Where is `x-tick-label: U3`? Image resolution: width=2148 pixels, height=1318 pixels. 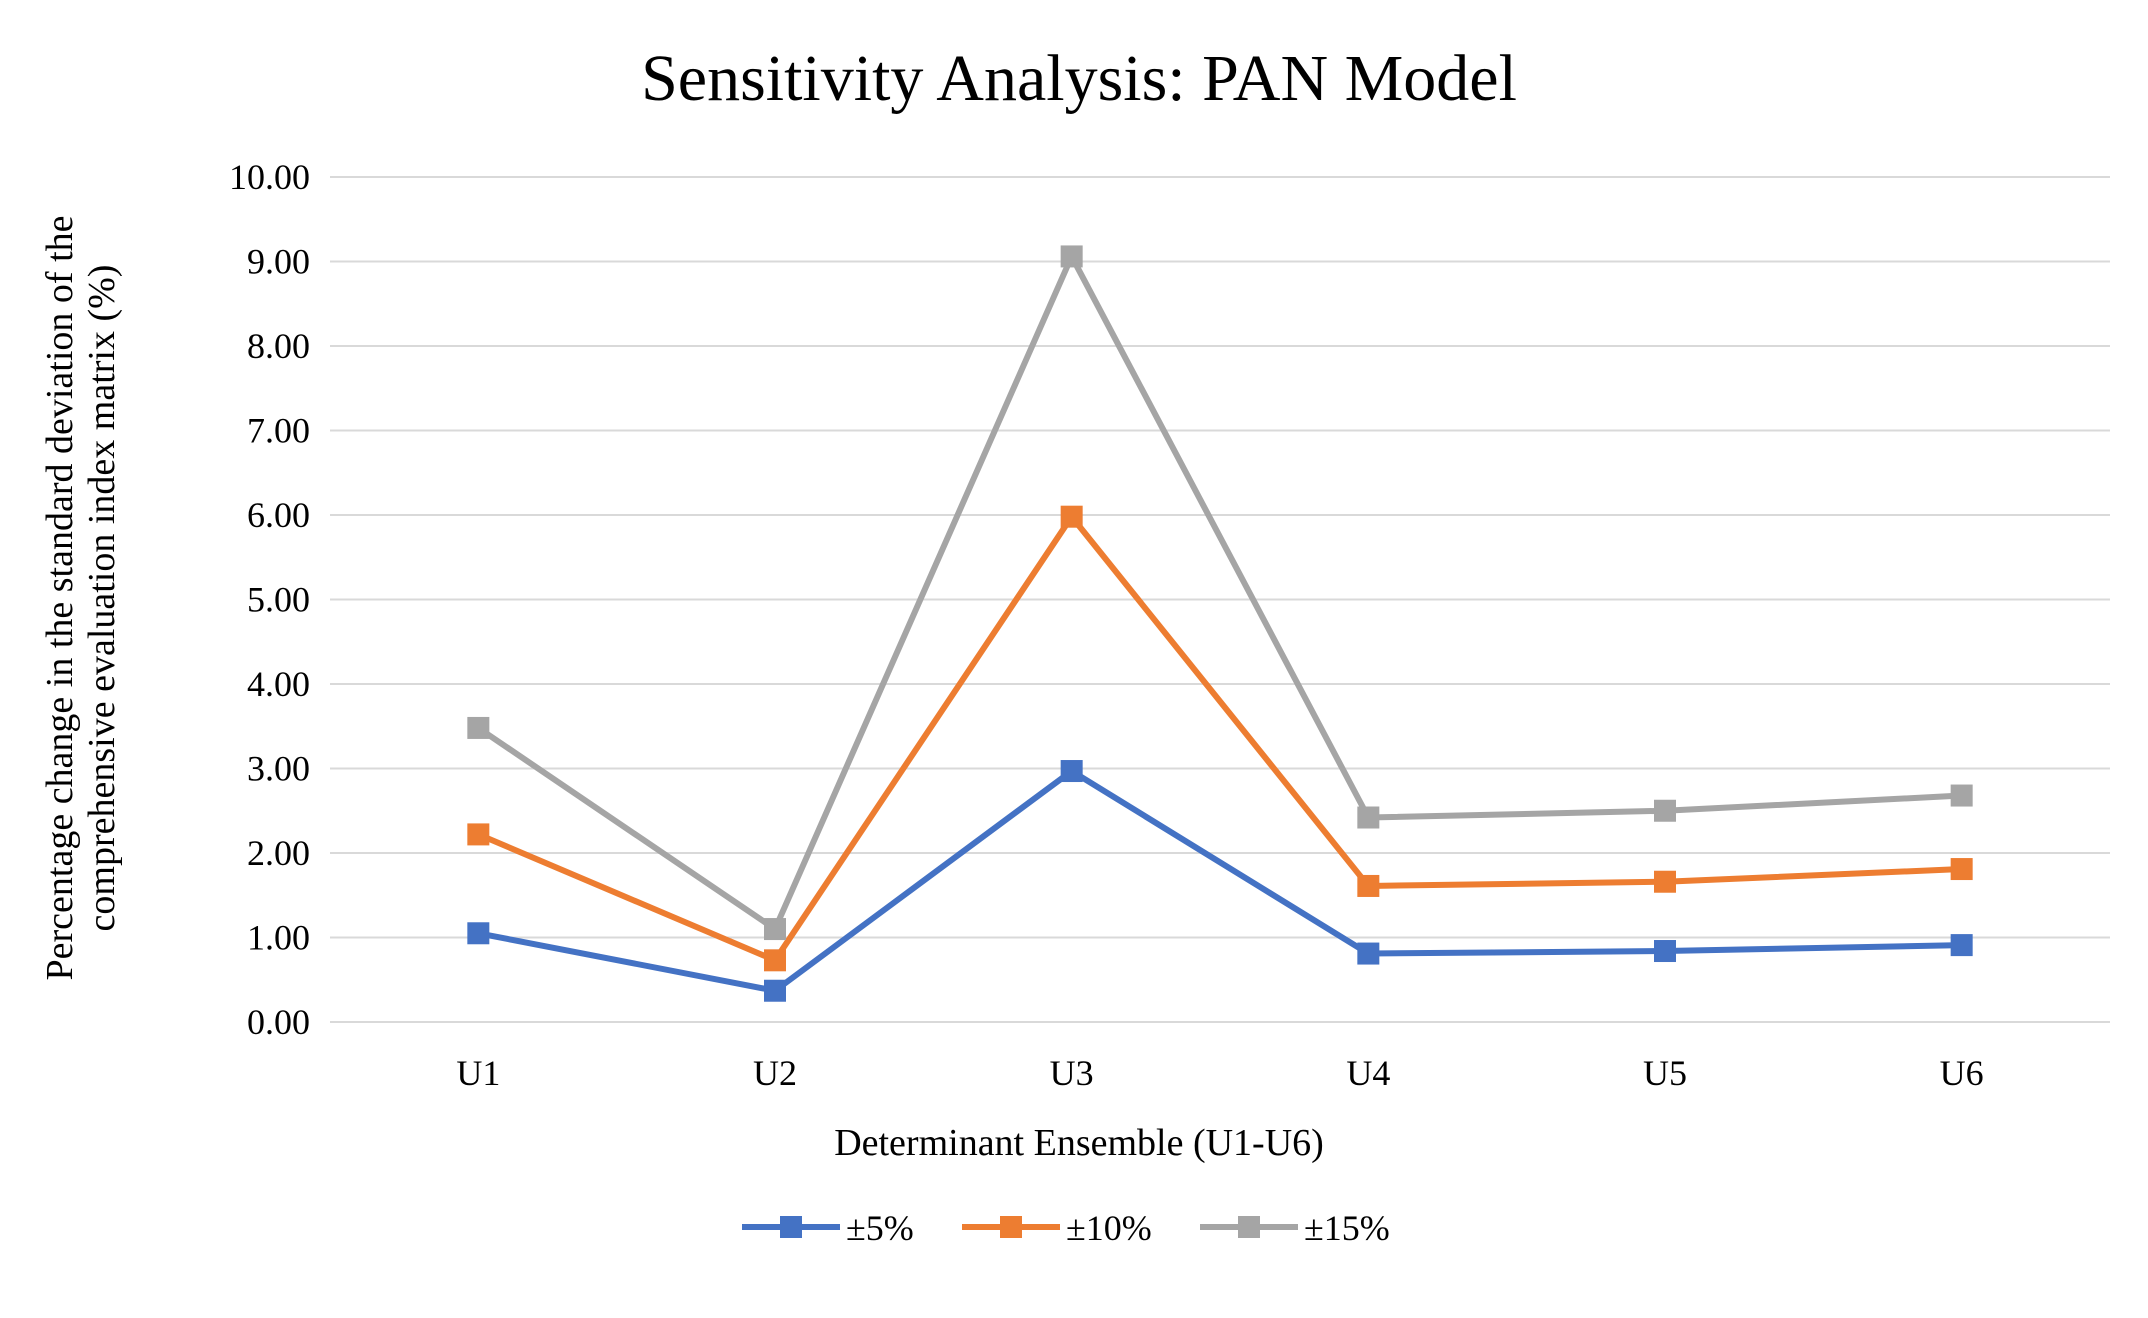 x-tick-label: U3 is located at coordinates (1072, 1073).